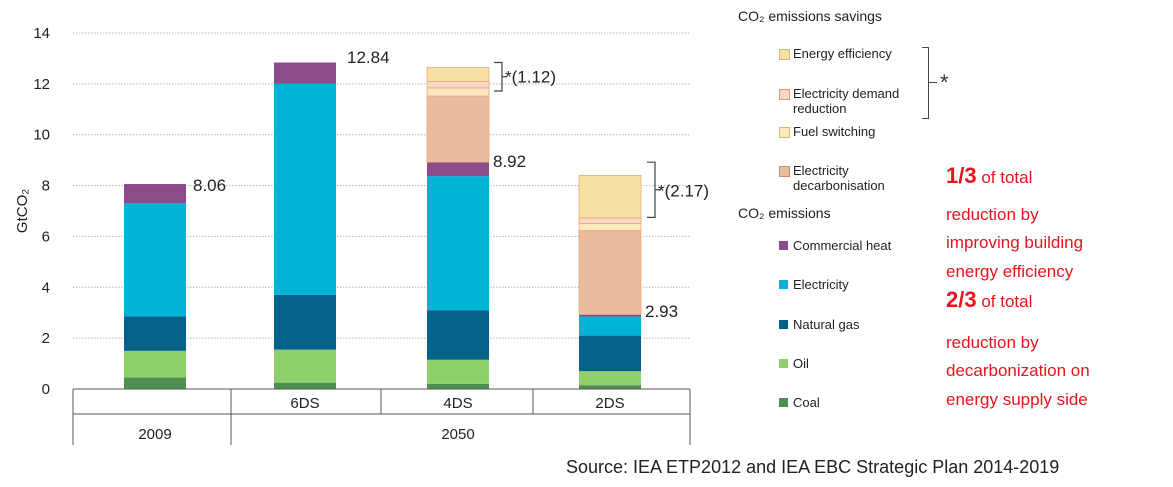 This screenshot has width=1173, height=487. I want to click on y-tick-label: 8, so click(46, 186).